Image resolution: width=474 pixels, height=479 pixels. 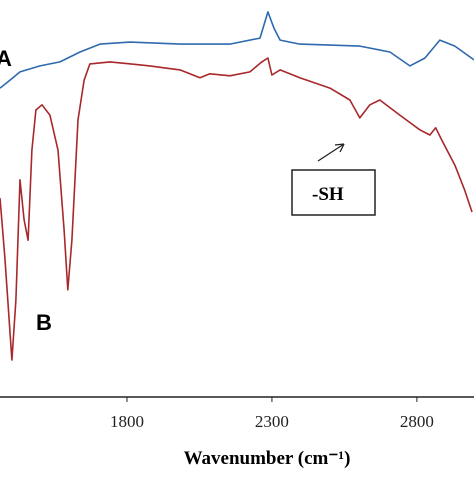 I want to click on x-axis-title: Wavenumber (cm⁻¹), so click(x=267, y=458).